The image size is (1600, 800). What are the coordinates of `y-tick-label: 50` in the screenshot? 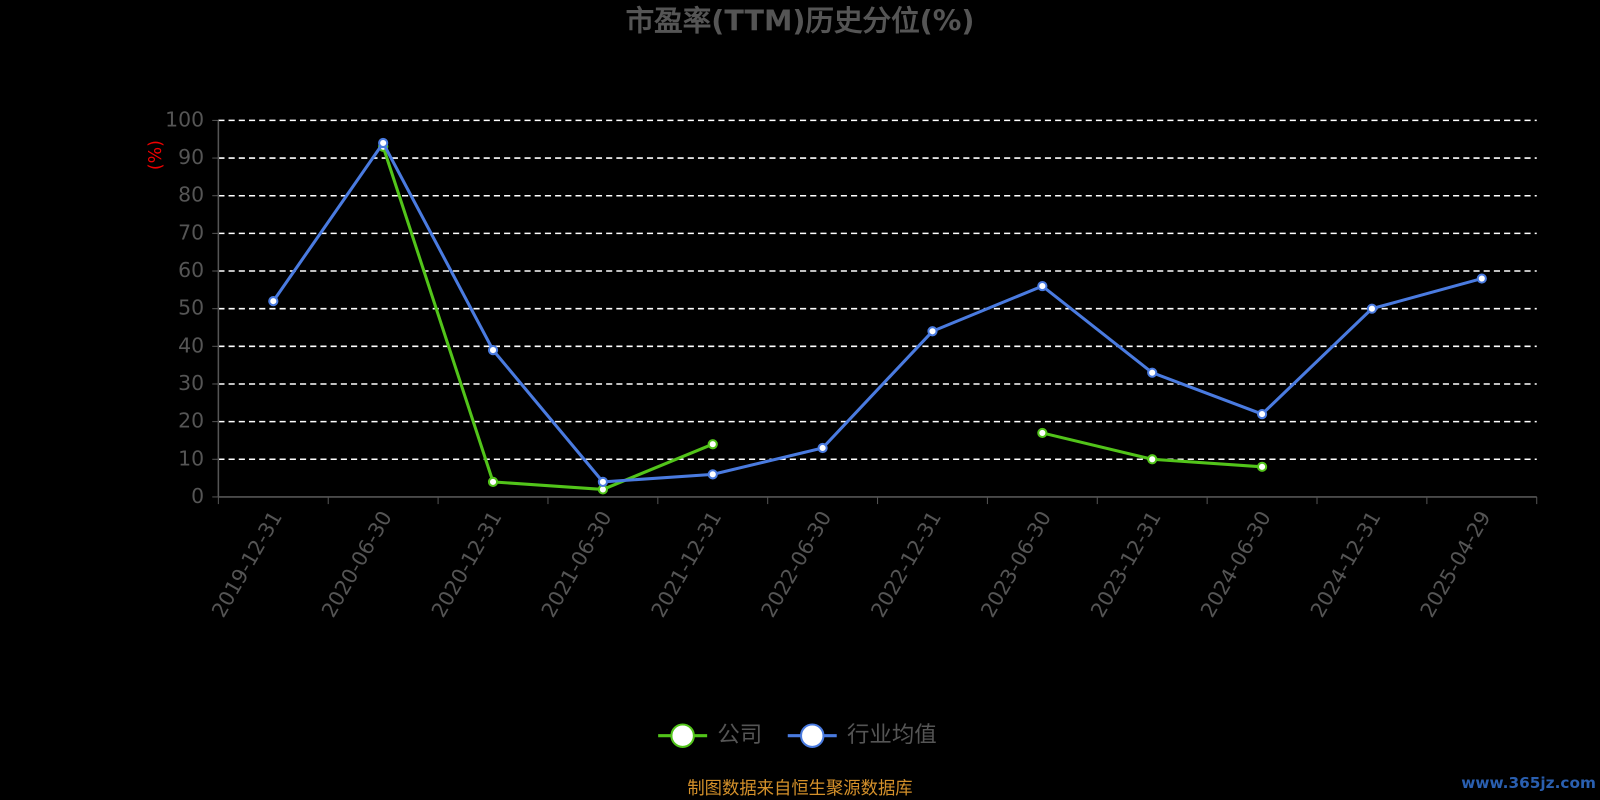 It's located at (191, 308).